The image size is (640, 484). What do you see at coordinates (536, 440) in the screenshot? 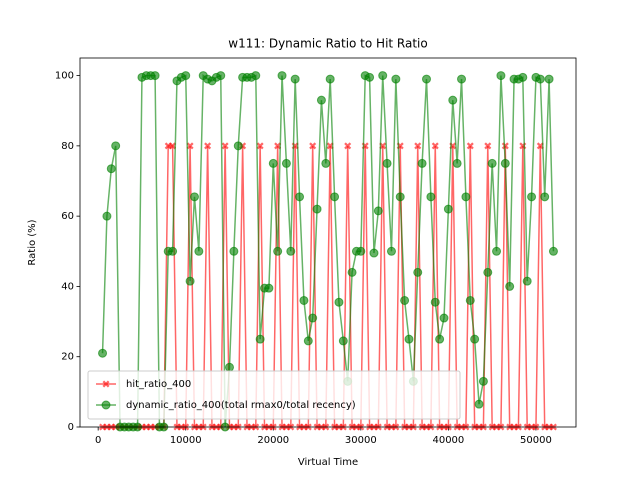
I see `x-tick-label: 50000` at bounding box center [536, 440].